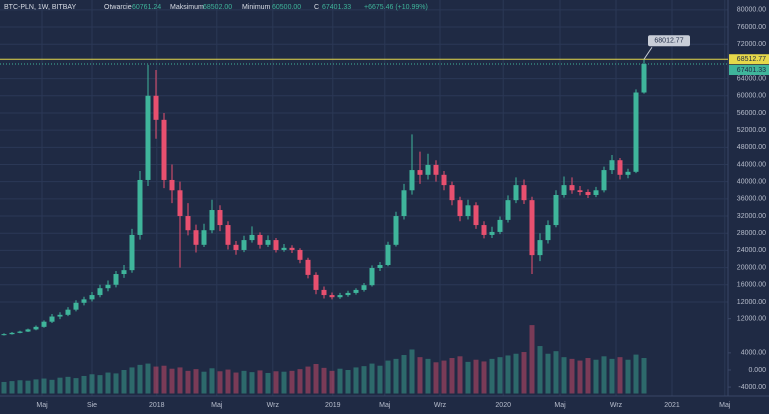  What do you see at coordinates (751, 59) in the screenshot?
I see `price-line-label: 68512.77` at bounding box center [751, 59].